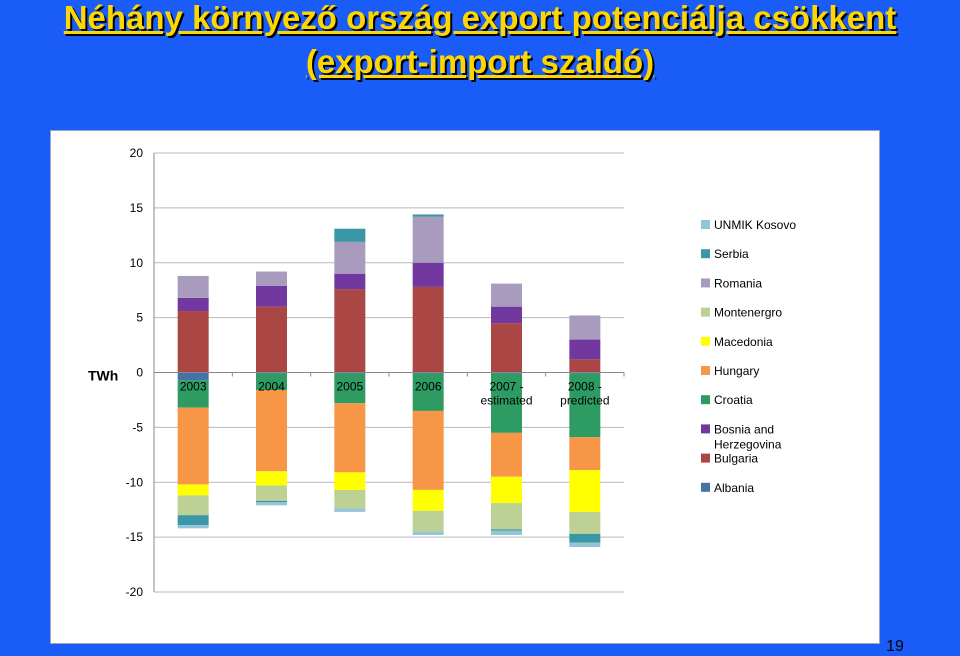 This screenshot has height=656, width=960. I want to click on y-tick-label: 20, so click(137, 153).